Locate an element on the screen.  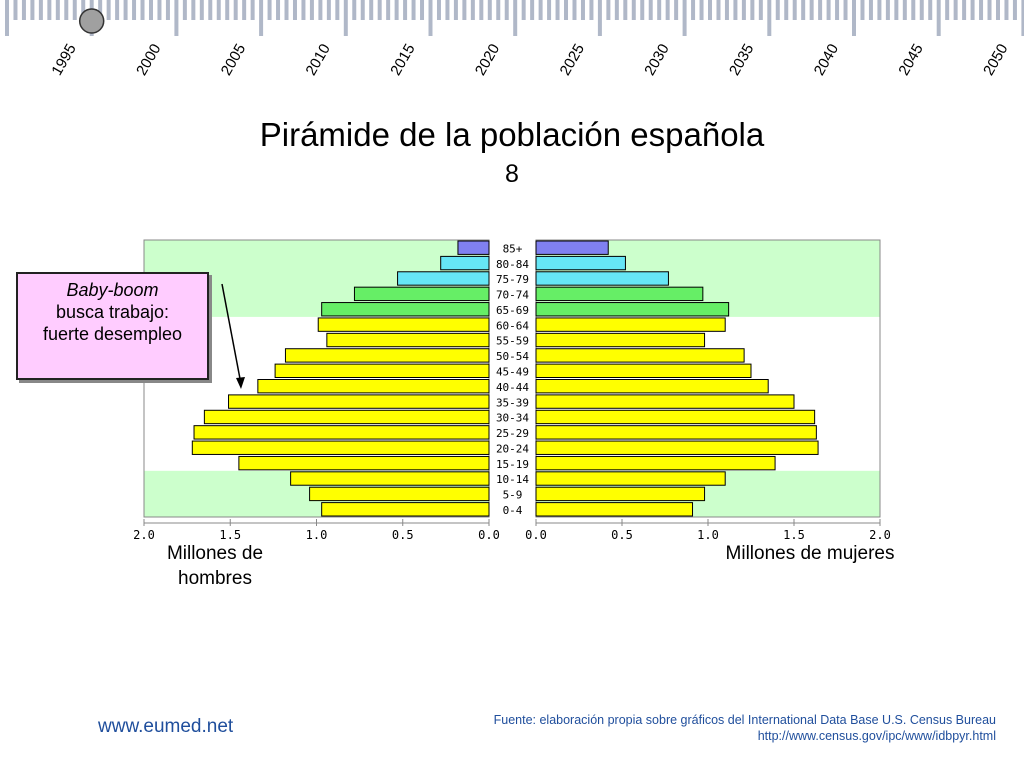
age-group-label: 20-24 is located at coordinates (512, 448).